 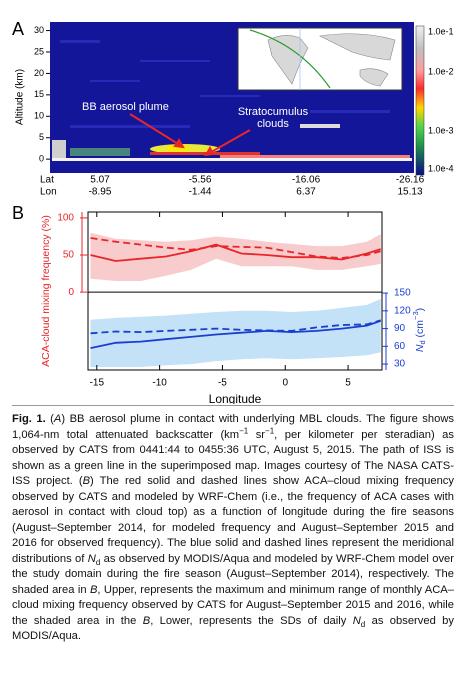 What do you see at coordinates (400, 328) in the screenshot?
I see `y2-tick-label: 90` at bounding box center [400, 328].